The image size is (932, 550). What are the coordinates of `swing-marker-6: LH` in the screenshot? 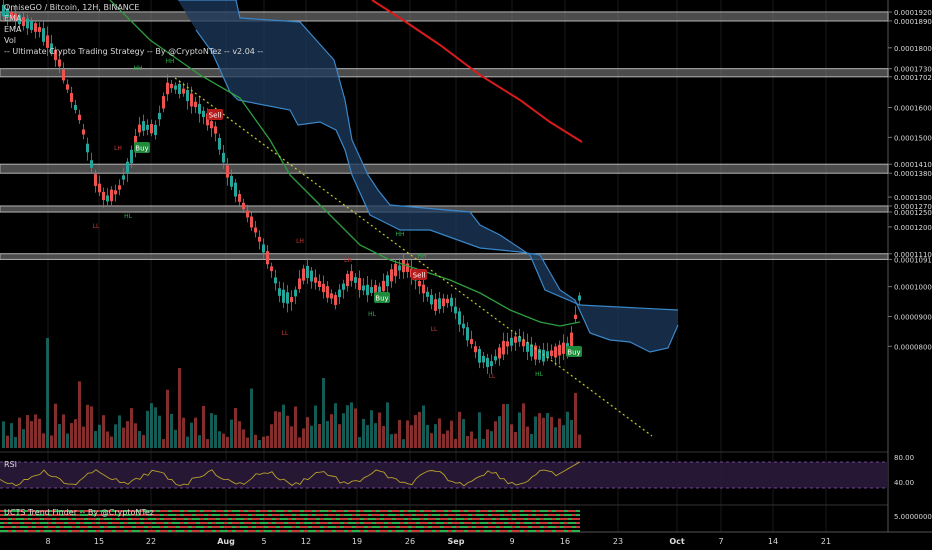 It's located at (300, 241).